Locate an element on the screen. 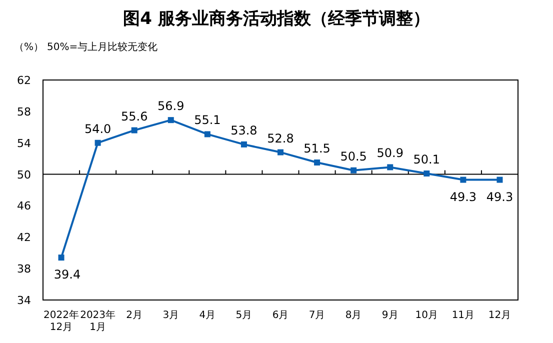  y-tick-label: 54 is located at coordinates (24, 143).